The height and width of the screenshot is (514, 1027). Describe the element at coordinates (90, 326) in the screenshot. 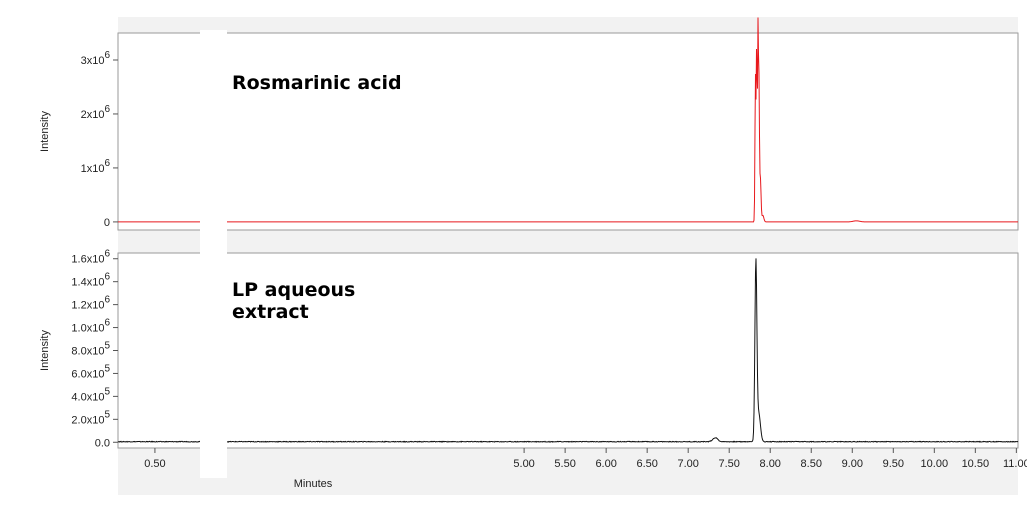

I see `y-tick-label: 1.0x10⁶` at that location.